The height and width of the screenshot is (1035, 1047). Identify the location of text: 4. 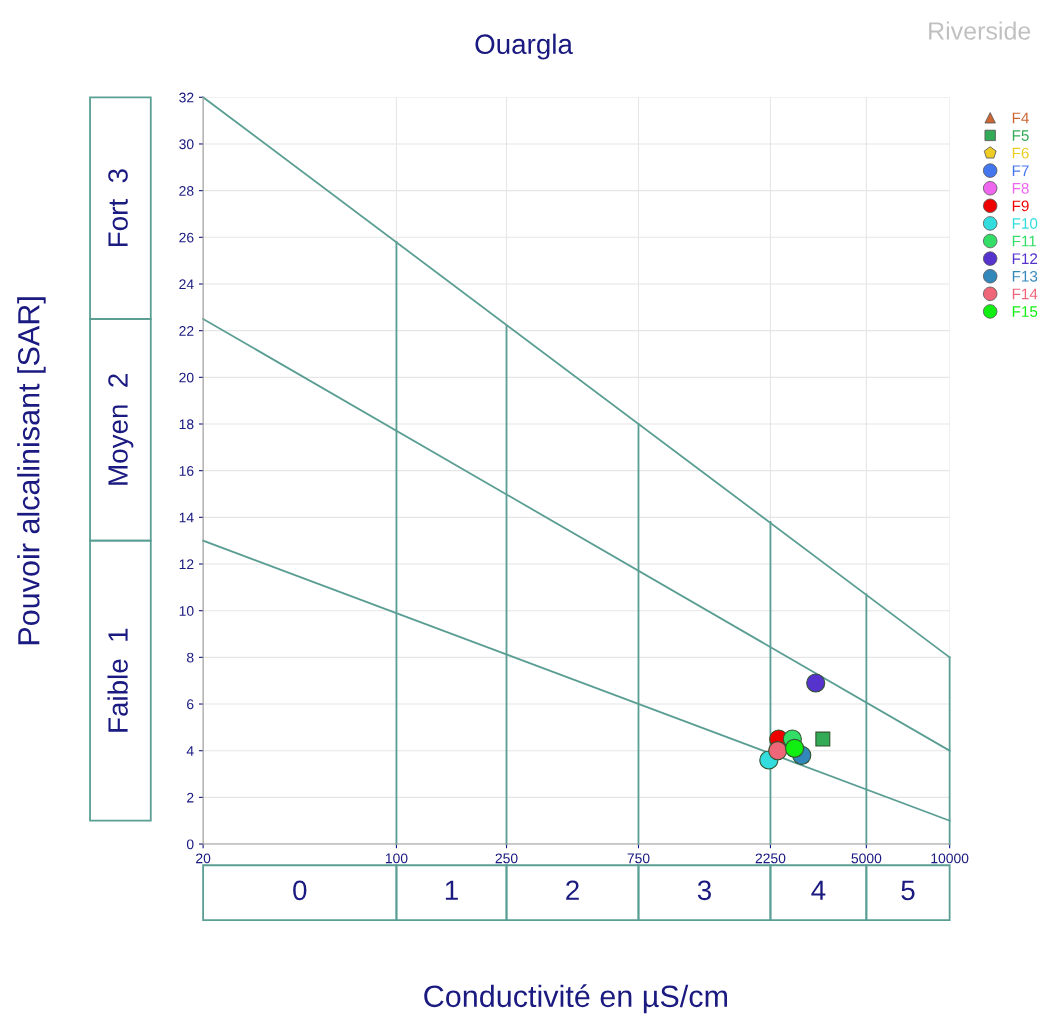
(818, 890).